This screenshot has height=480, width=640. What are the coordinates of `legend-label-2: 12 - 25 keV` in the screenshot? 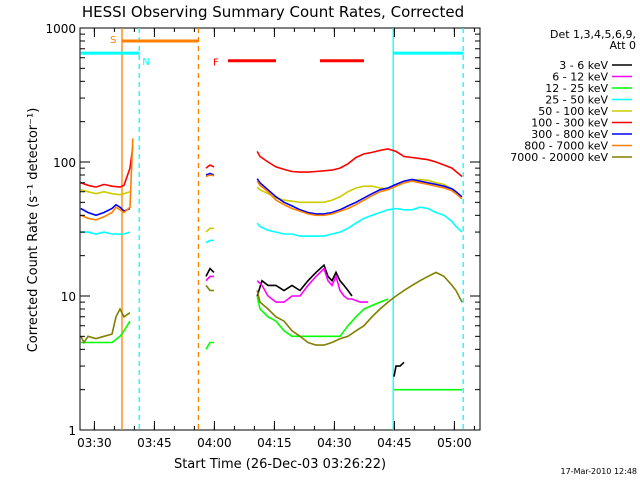 It's located at (576, 88).